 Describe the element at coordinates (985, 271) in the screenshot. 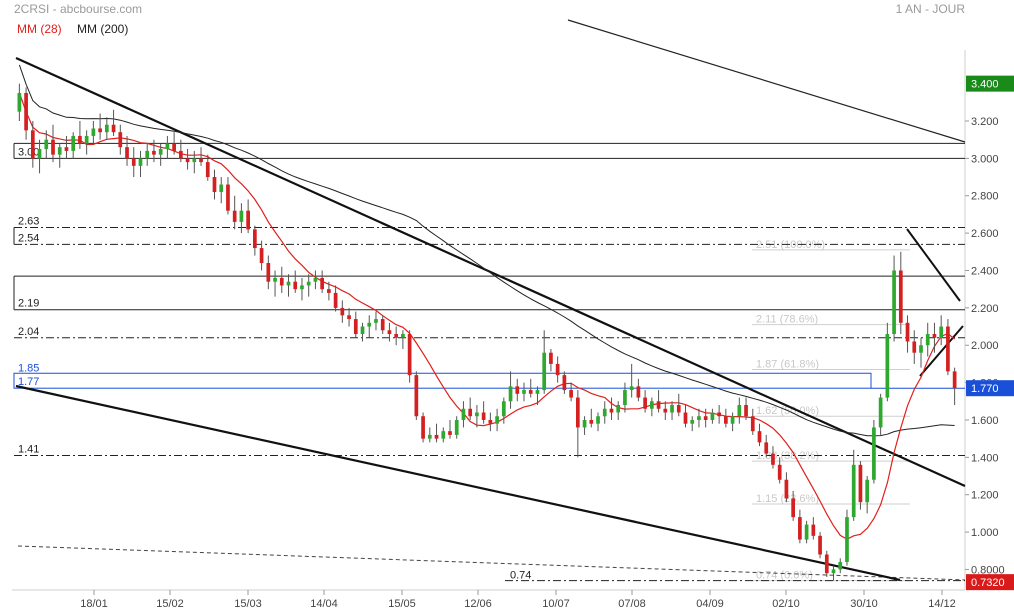

I see `y-tick-label: 2.400` at that location.